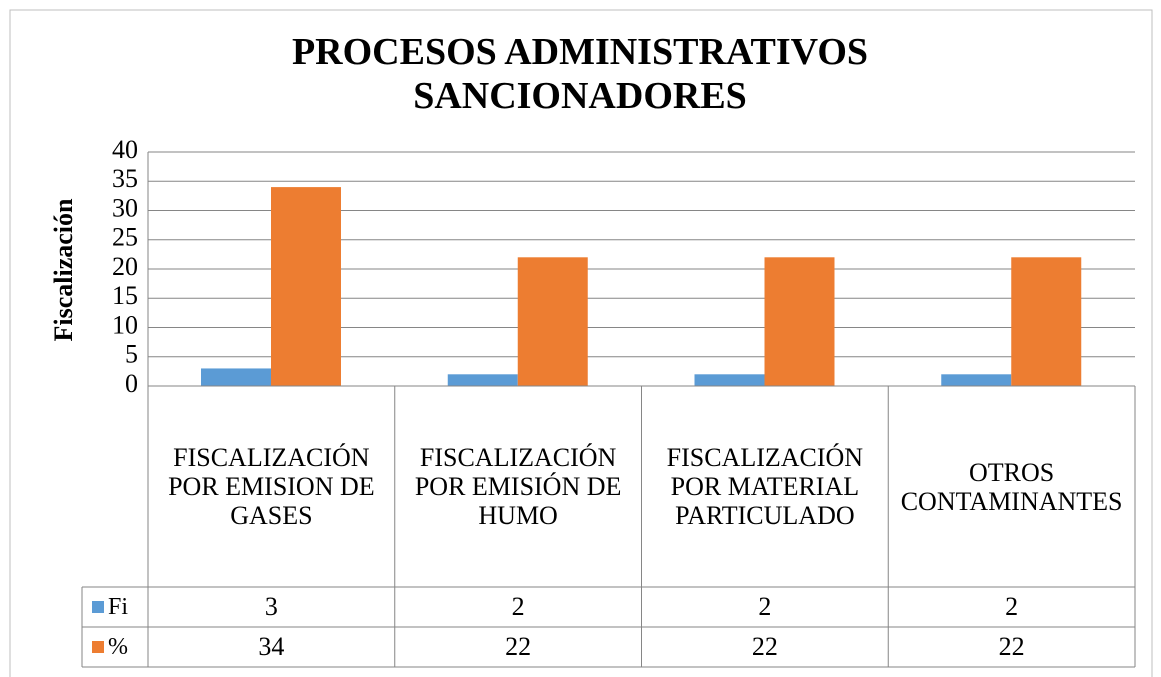 This screenshot has width=1161, height=677. I want to click on y-tick-label: 0, so click(131, 383).